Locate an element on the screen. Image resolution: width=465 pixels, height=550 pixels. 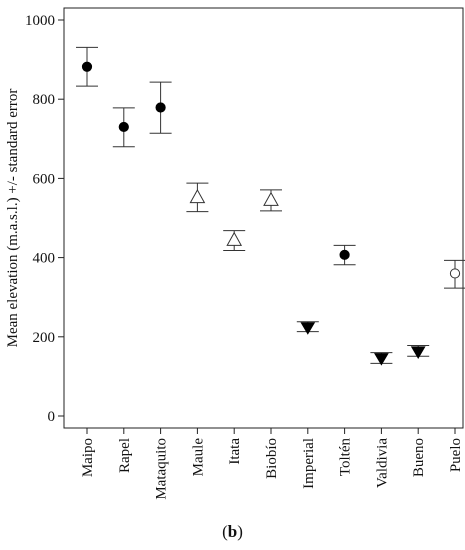
x-tick-label: Biobío is located at coordinates (272, 458).